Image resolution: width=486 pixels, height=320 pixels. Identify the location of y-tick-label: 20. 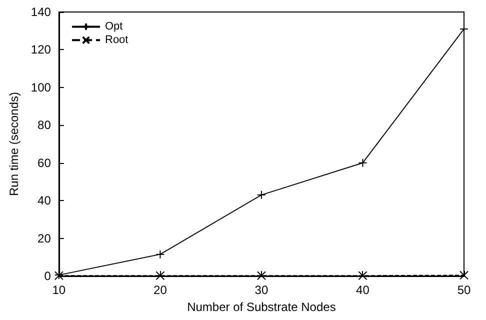
(45, 238).